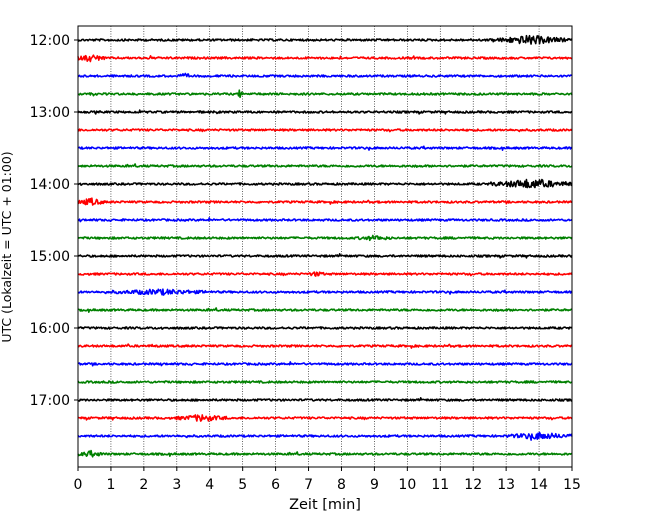  Describe the element at coordinates (209, 485) in the screenshot. I see `x-tick-label: 4` at that location.